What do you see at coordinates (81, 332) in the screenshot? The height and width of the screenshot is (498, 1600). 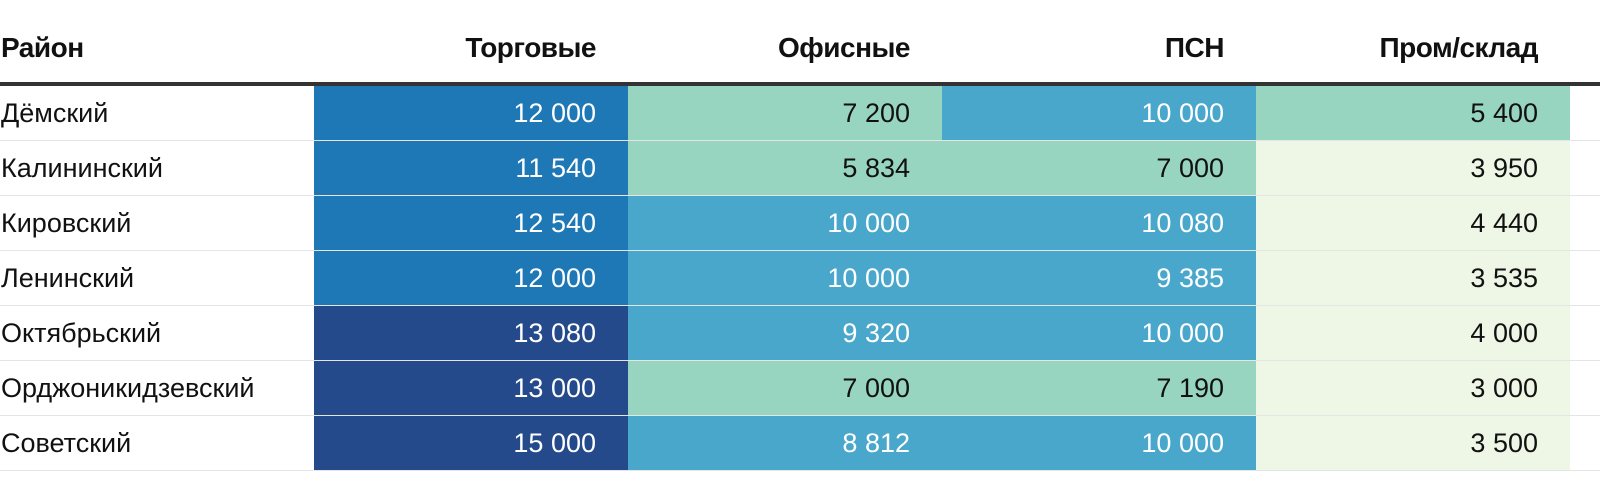 I see `district-name-cell: Октябрьский` at bounding box center [81, 332].